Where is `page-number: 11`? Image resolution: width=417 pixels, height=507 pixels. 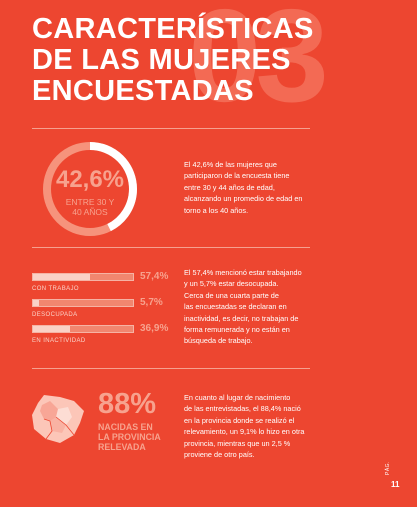
page-number: 11 is located at coordinates (395, 484).